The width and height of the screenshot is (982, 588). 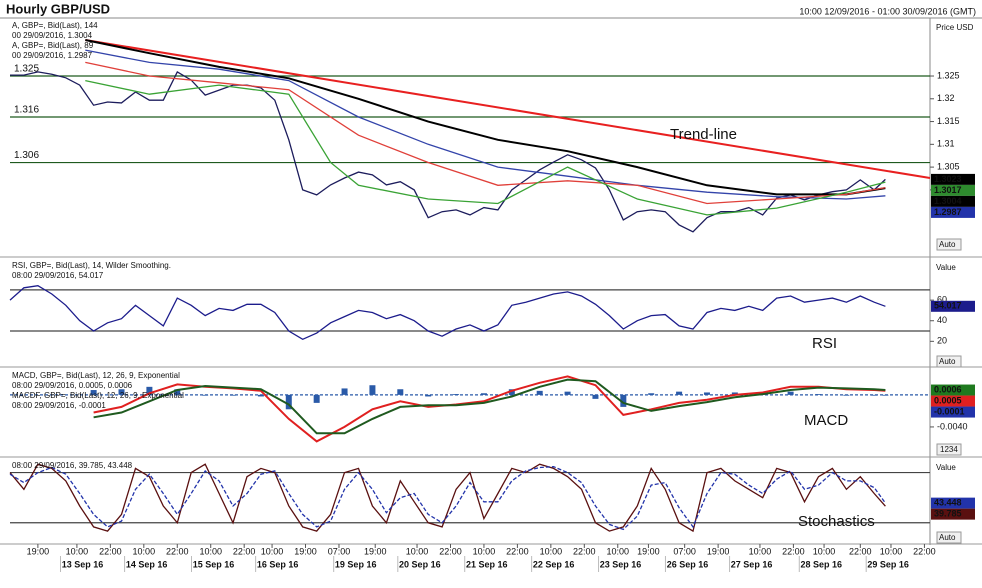 I want to click on date-label: 22 Sep 16, so click(x=554, y=564).